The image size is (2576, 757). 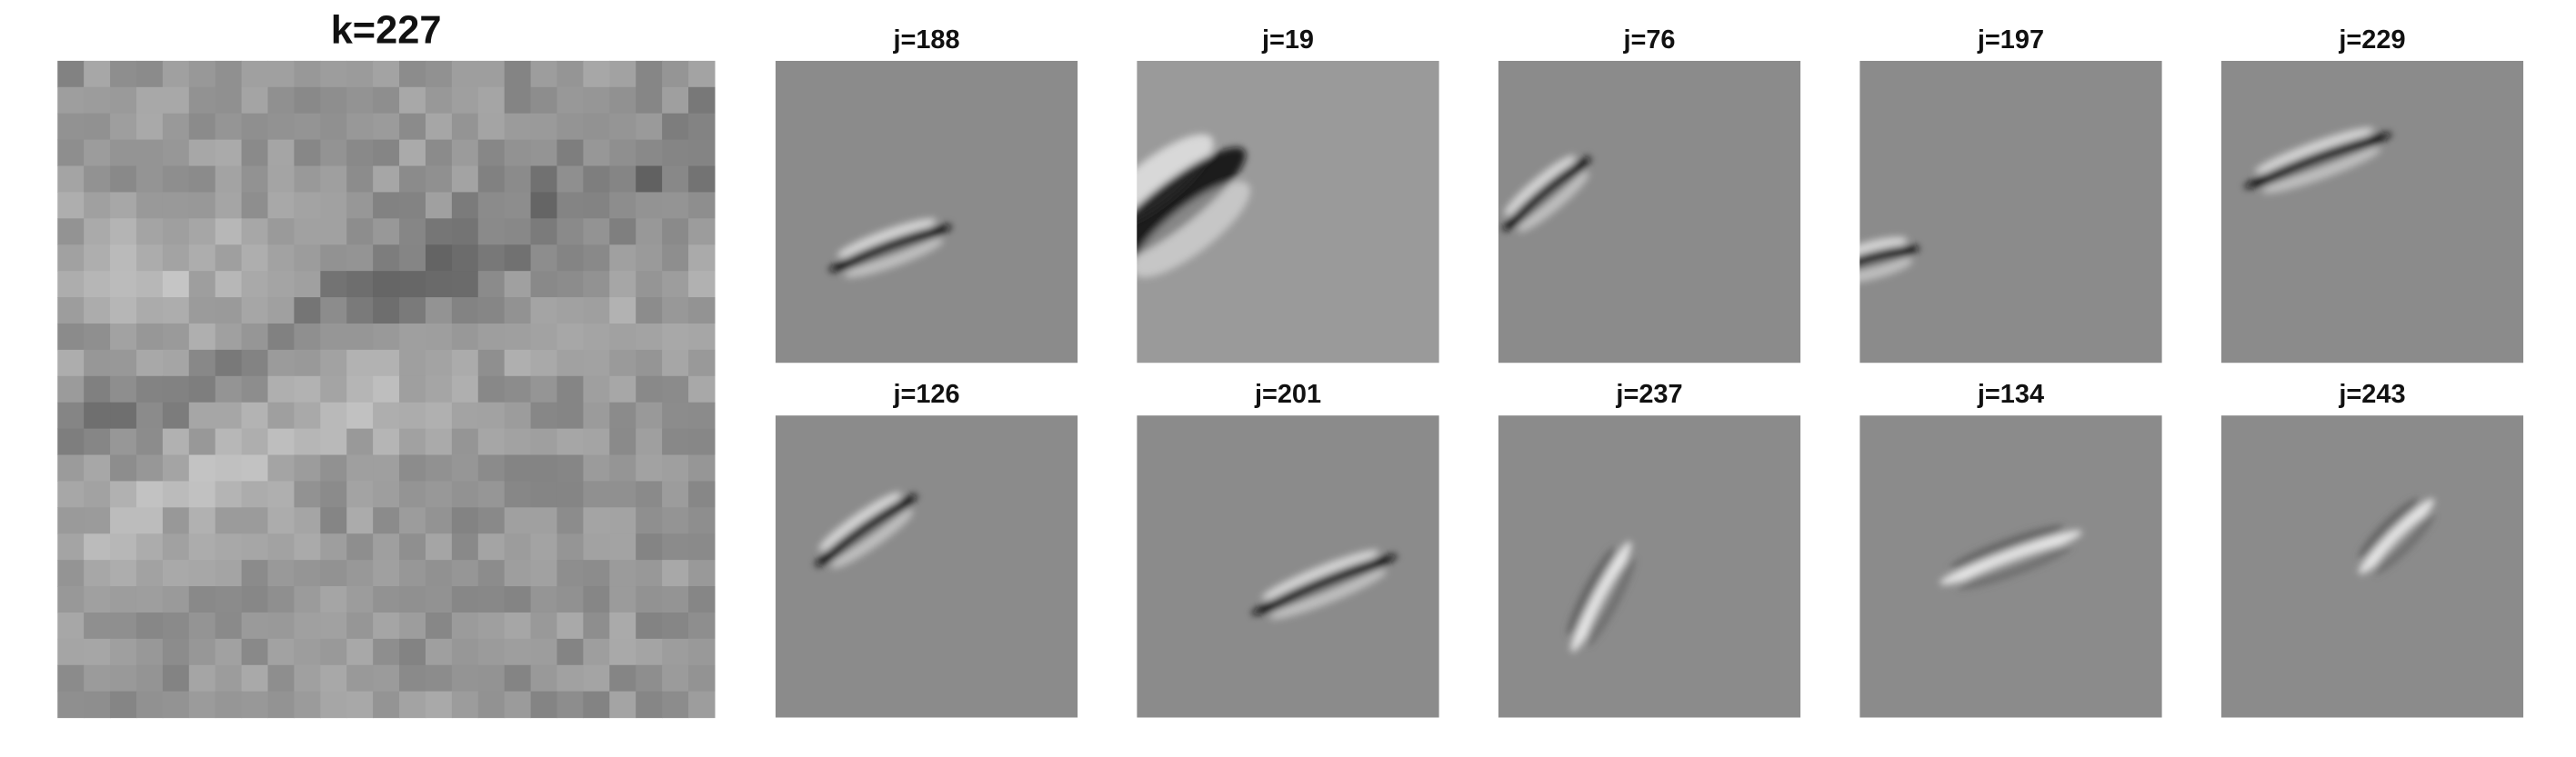 What do you see at coordinates (2372, 549) in the screenshot?
I see `filter-panel: j=243` at bounding box center [2372, 549].